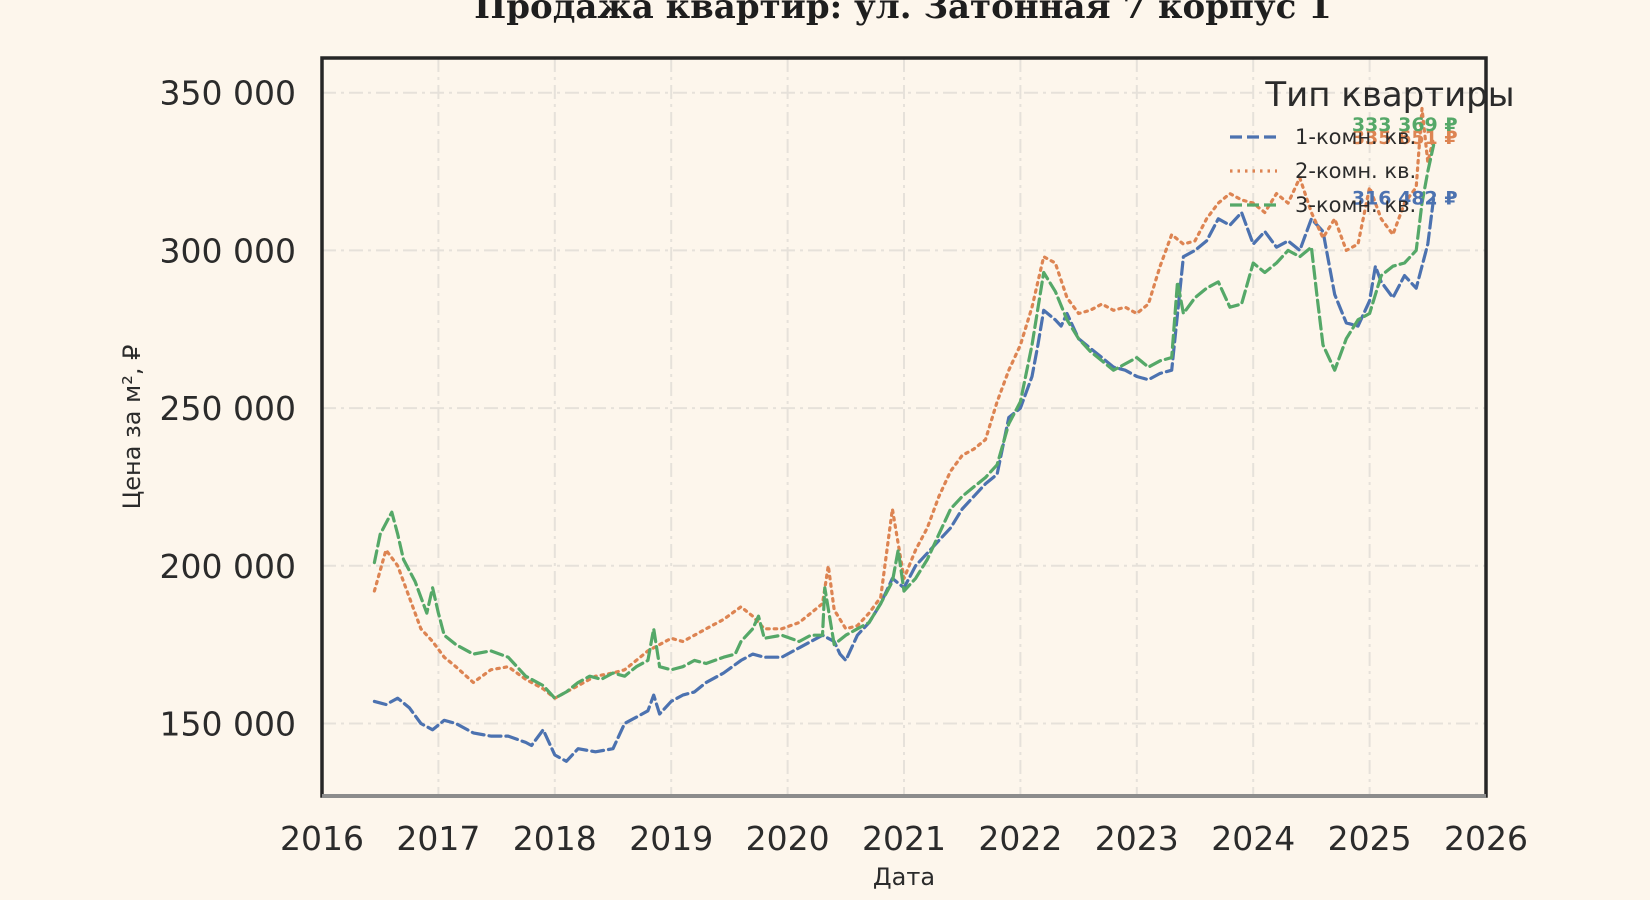 This screenshot has width=1650, height=900. I want to click on x-tick-label: 2026, so click(1486, 838).